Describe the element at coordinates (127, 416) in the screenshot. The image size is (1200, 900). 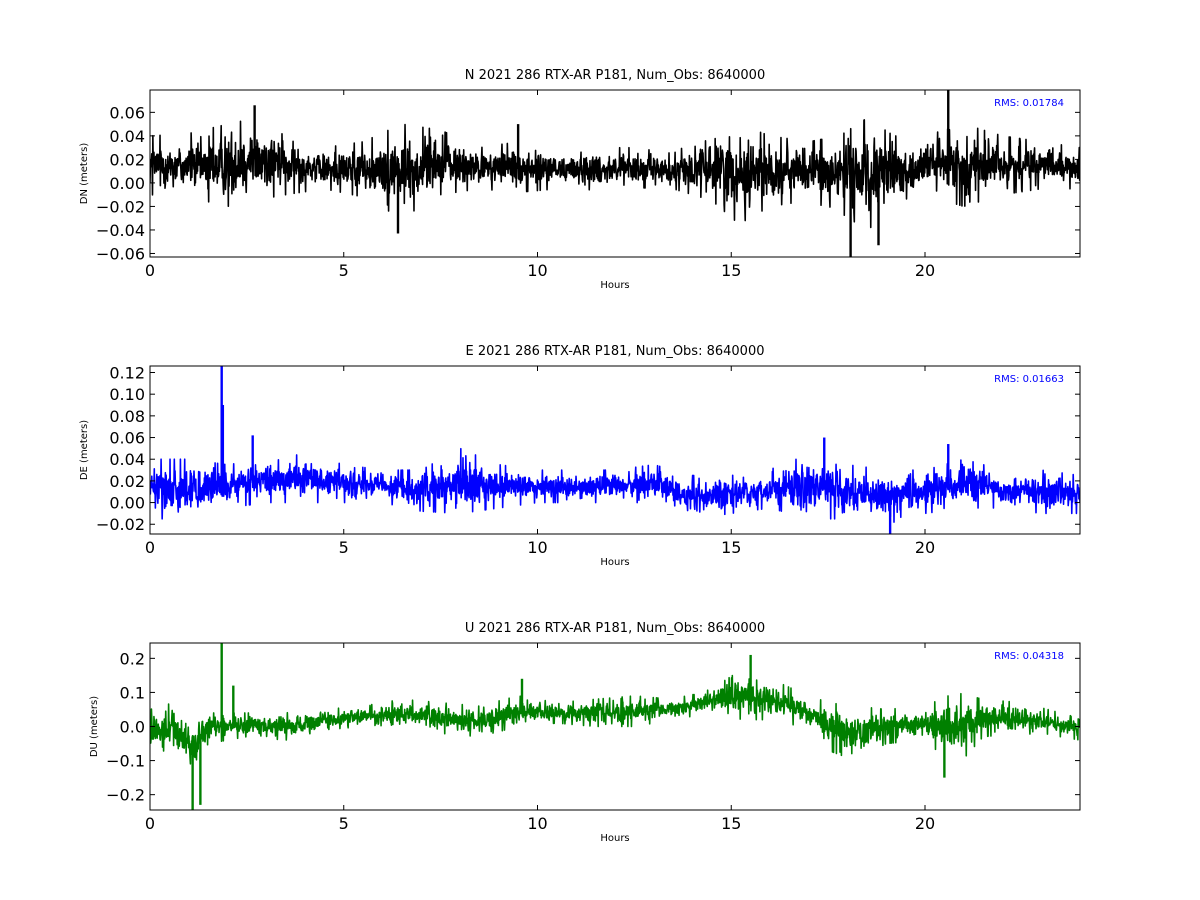
I see `east-y-tick-label: 0.08` at that location.